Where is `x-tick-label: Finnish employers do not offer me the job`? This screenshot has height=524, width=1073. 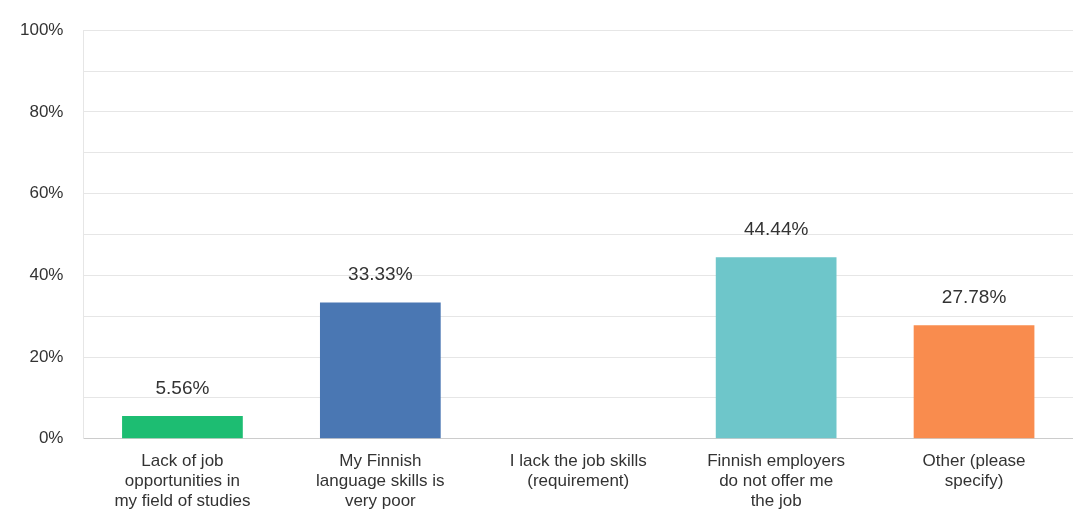 x-tick-label: Finnish employers do not offer me the job is located at coordinates (776, 480).